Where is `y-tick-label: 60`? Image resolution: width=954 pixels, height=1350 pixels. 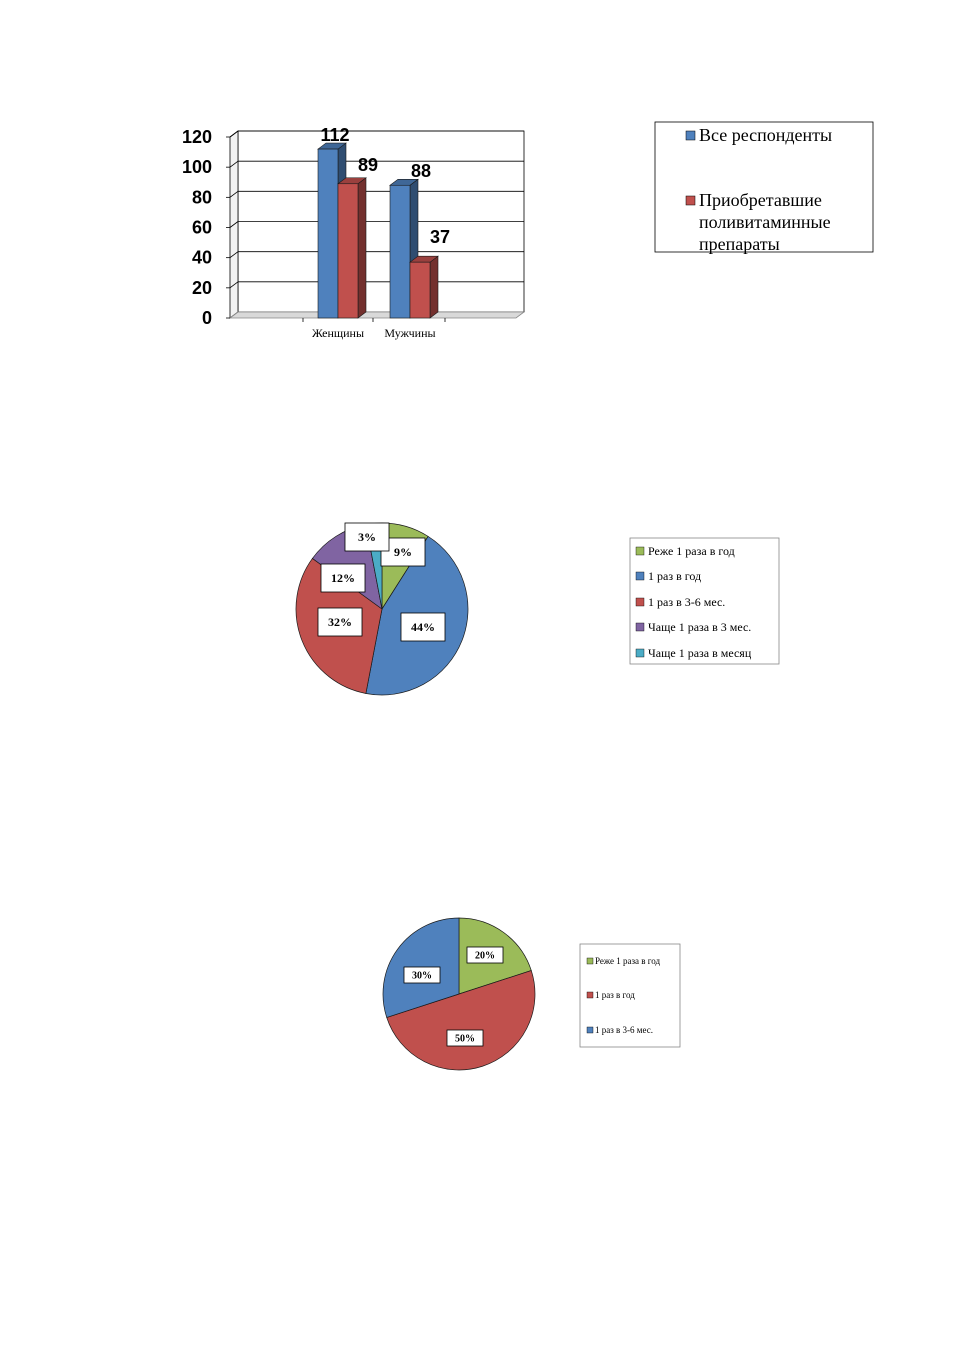 y-tick-label: 60 is located at coordinates (202, 228).